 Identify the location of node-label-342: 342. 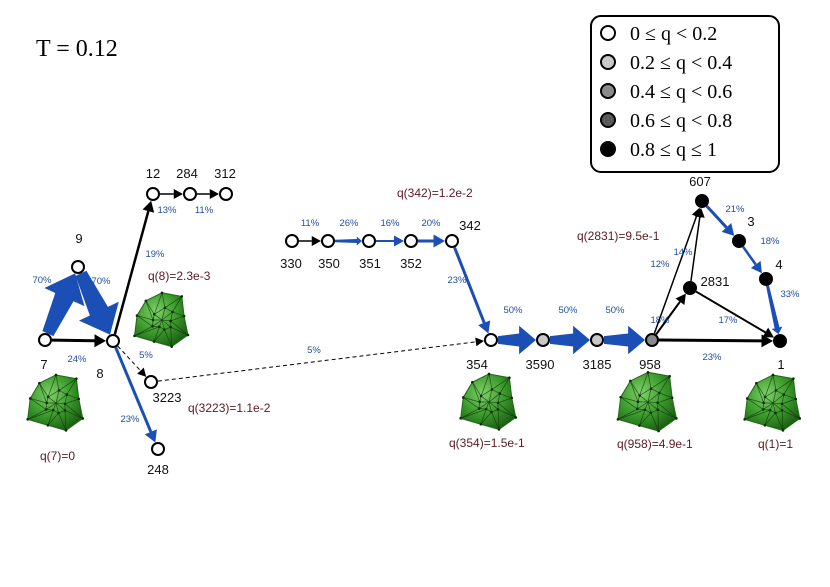
(470, 225).